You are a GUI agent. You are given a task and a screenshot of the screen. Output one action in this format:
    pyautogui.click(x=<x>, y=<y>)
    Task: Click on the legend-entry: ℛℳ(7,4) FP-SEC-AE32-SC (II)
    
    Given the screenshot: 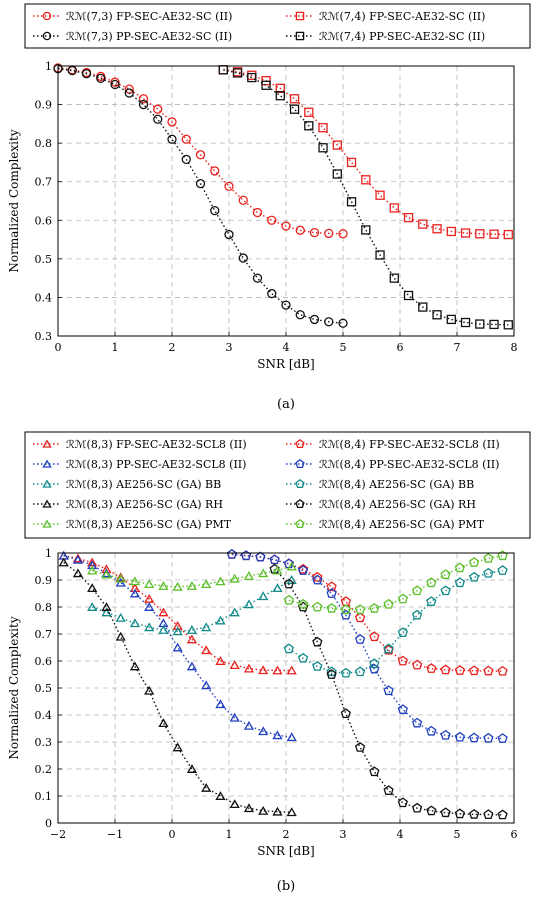 What is the action you would take?
    pyautogui.click(x=402, y=16)
    